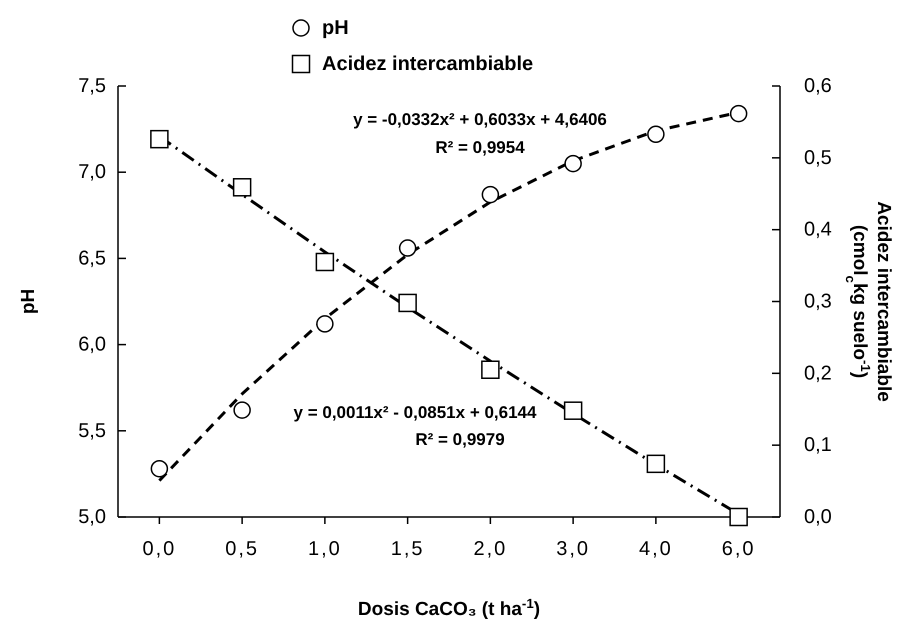 This screenshot has width=920, height=633. What do you see at coordinates (92, 86) in the screenshot?
I see `y-tick-label: 7,5` at bounding box center [92, 86].